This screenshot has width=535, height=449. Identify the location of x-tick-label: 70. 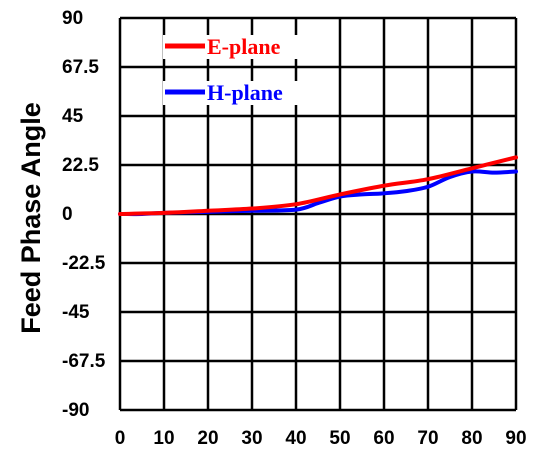
(427, 438).